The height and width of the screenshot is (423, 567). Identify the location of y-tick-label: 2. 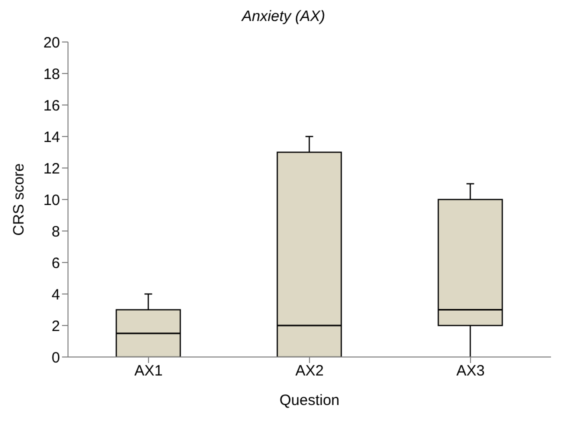
(56, 326).